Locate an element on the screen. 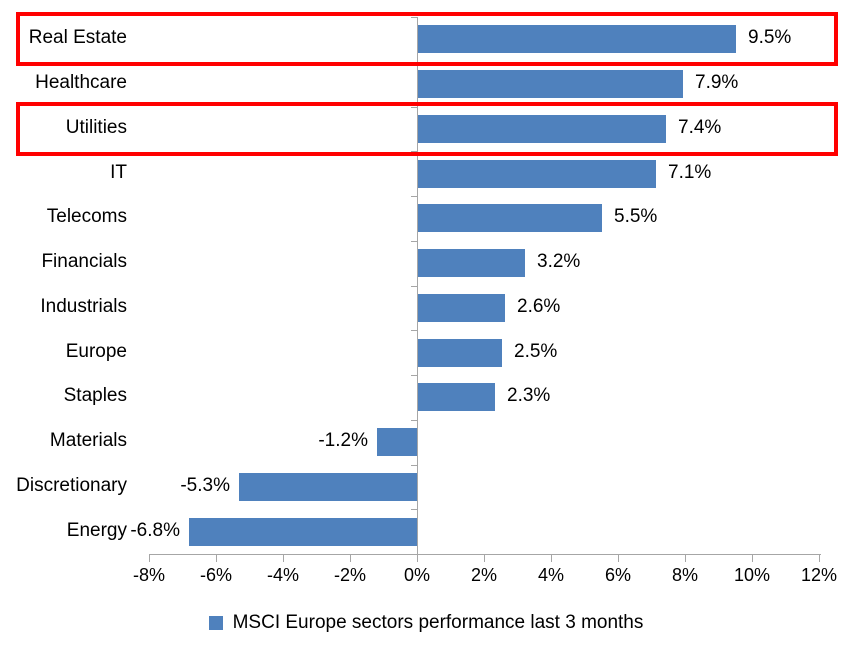 The width and height of the screenshot is (852, 651). category-label: Materials is located at coordinates (88, 440).